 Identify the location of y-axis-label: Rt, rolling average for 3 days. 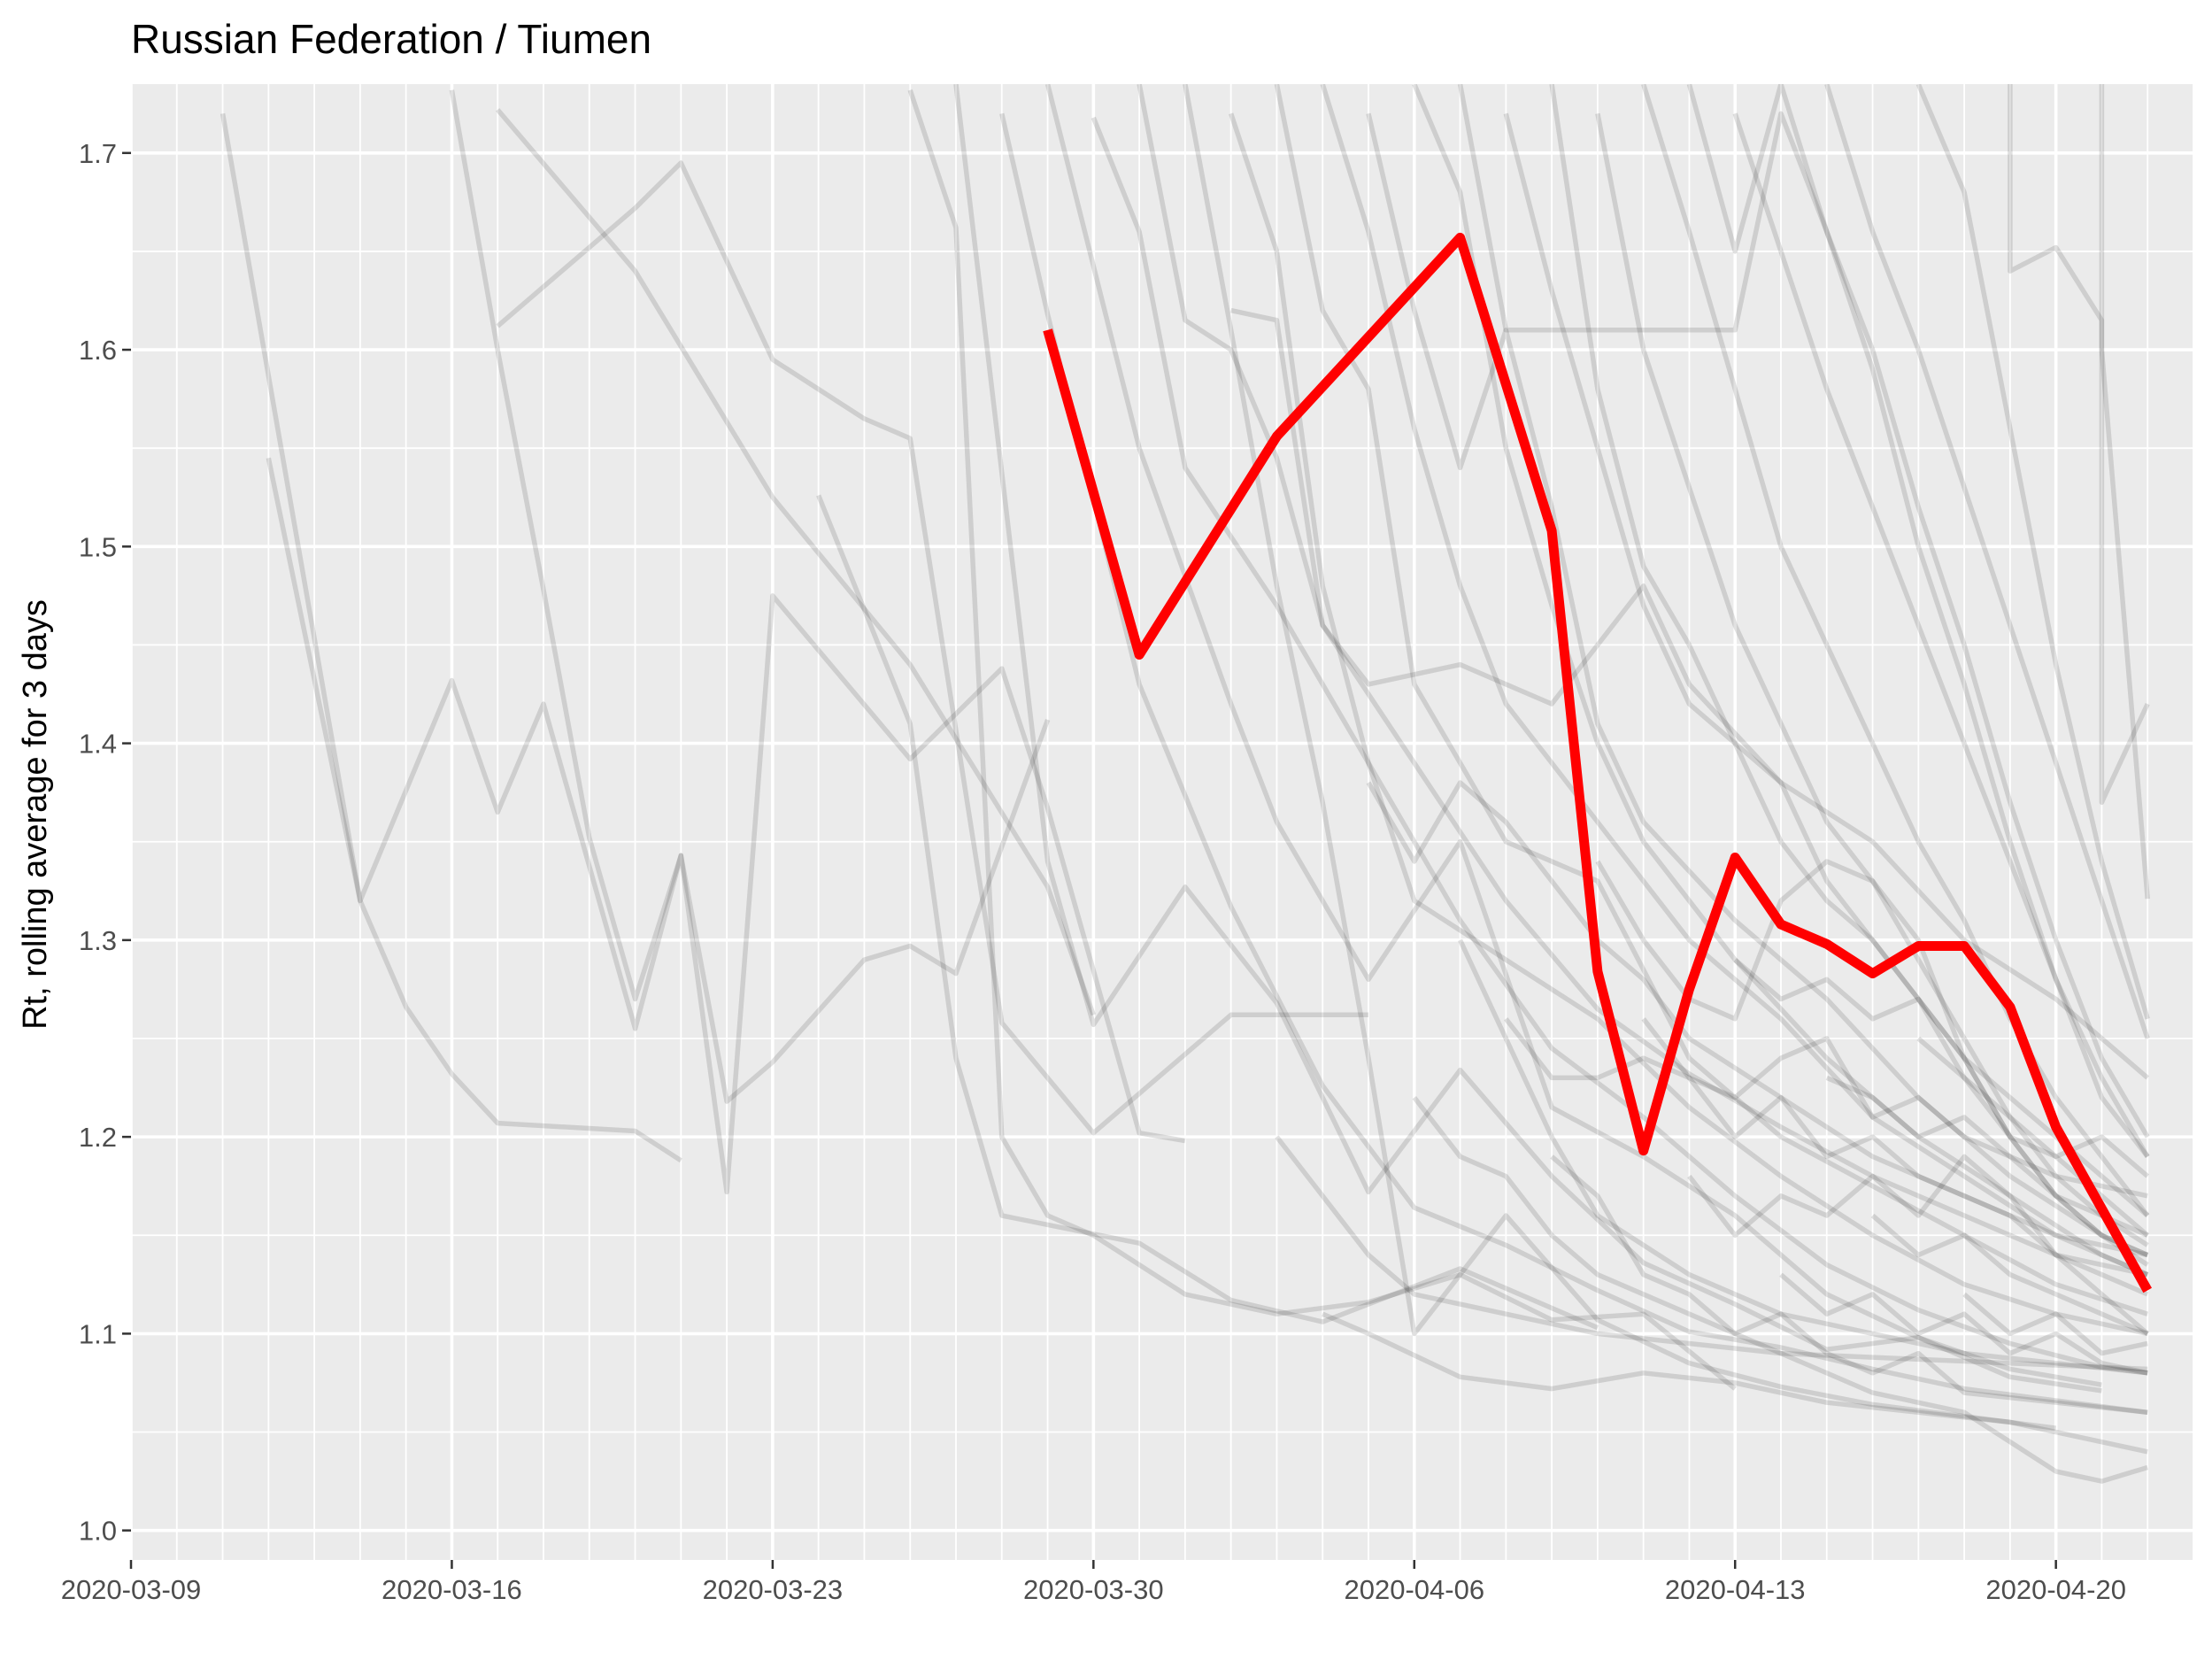
(35, 814).